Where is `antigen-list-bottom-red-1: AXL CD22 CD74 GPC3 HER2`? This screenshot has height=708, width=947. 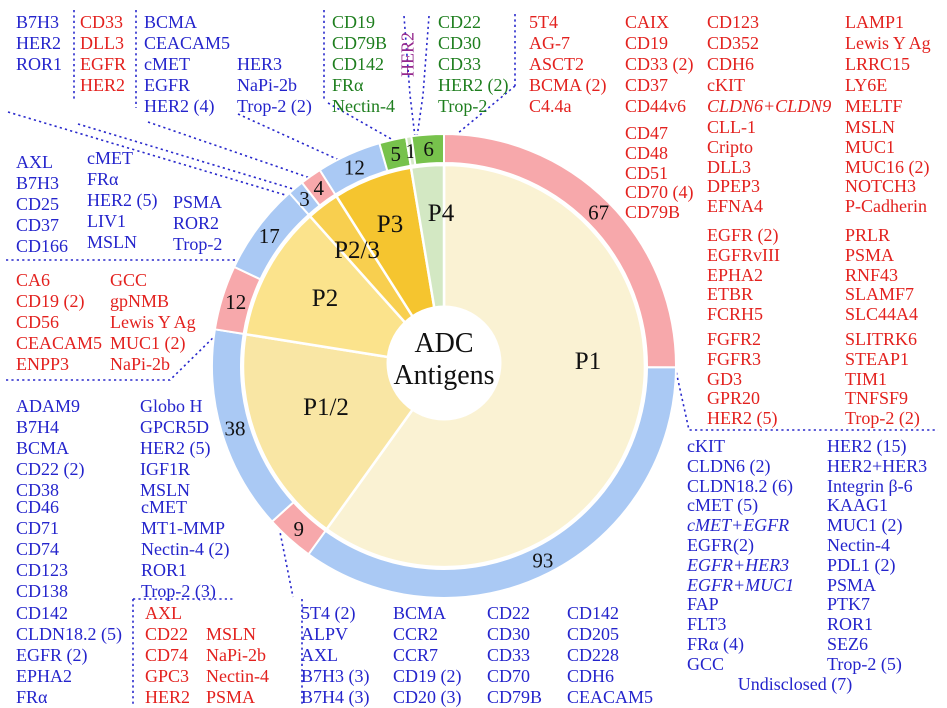 antigen-list-bottom-red-1: AXL CD22 CD74 GPC3 HER2 is located at coordinates (167, 655).